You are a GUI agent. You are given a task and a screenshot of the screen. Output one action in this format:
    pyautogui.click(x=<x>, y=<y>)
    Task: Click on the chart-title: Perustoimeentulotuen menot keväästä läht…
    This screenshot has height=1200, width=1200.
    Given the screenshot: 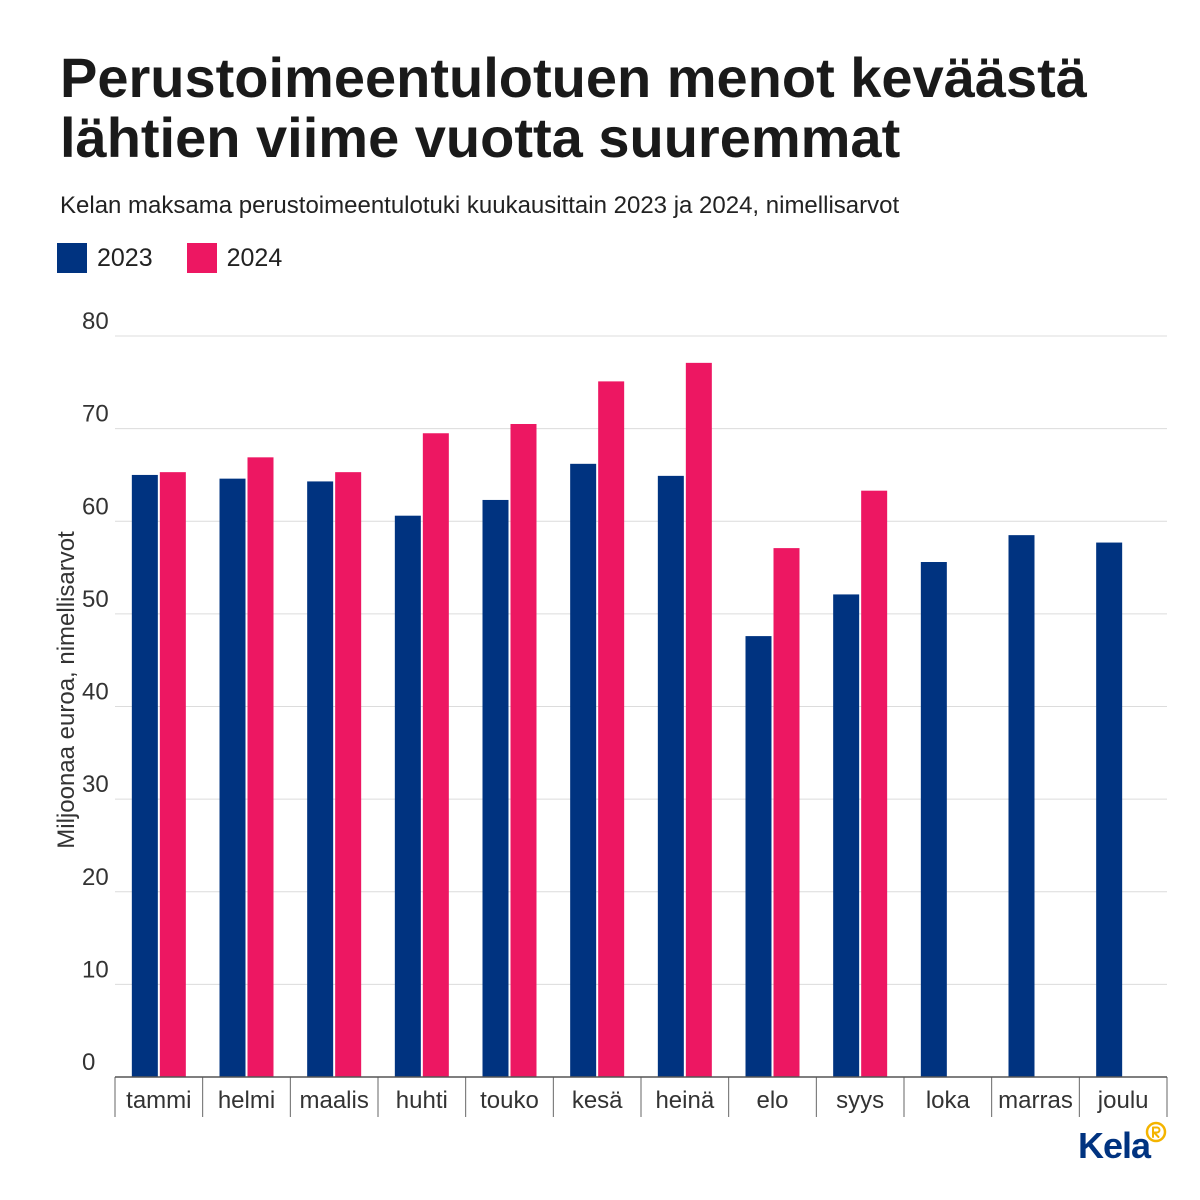 What is the action you would take?
    pyautogui.click(x=573, y=107)
    